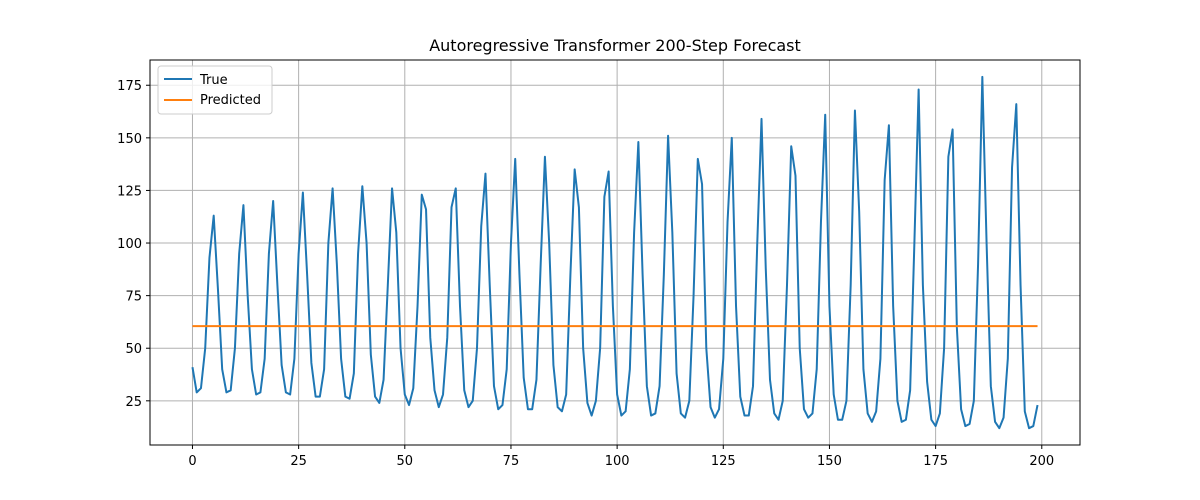 This screenshot has height=500, width=1200. I want to click on y-tick-label: 175, so click(129, 86).